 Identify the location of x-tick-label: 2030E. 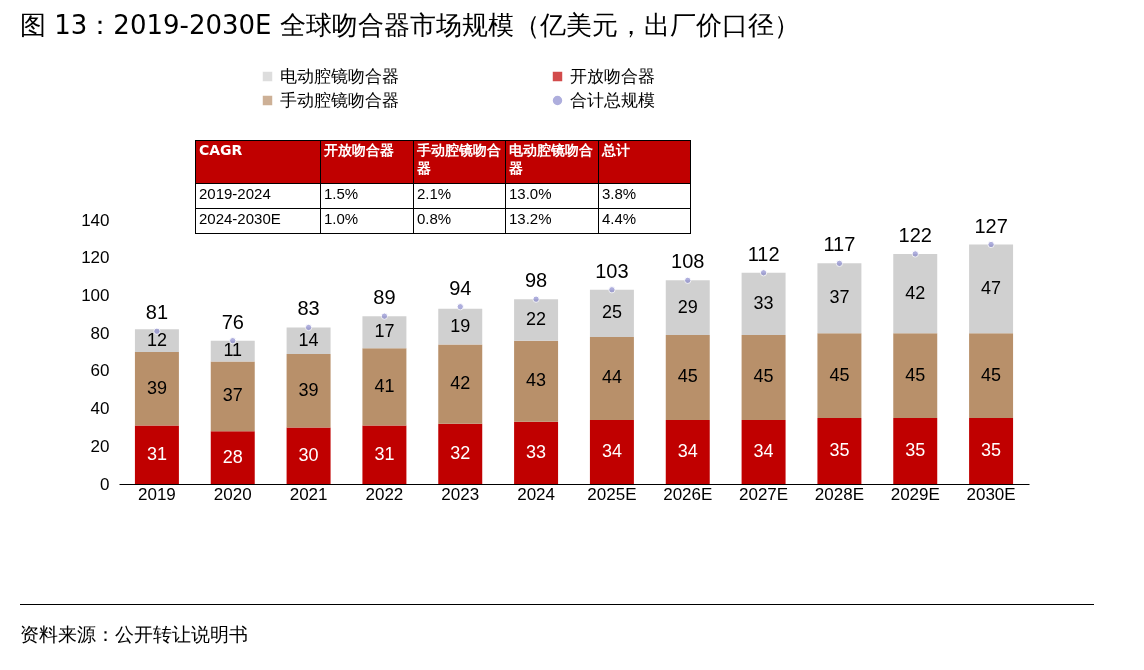
(991, 494).